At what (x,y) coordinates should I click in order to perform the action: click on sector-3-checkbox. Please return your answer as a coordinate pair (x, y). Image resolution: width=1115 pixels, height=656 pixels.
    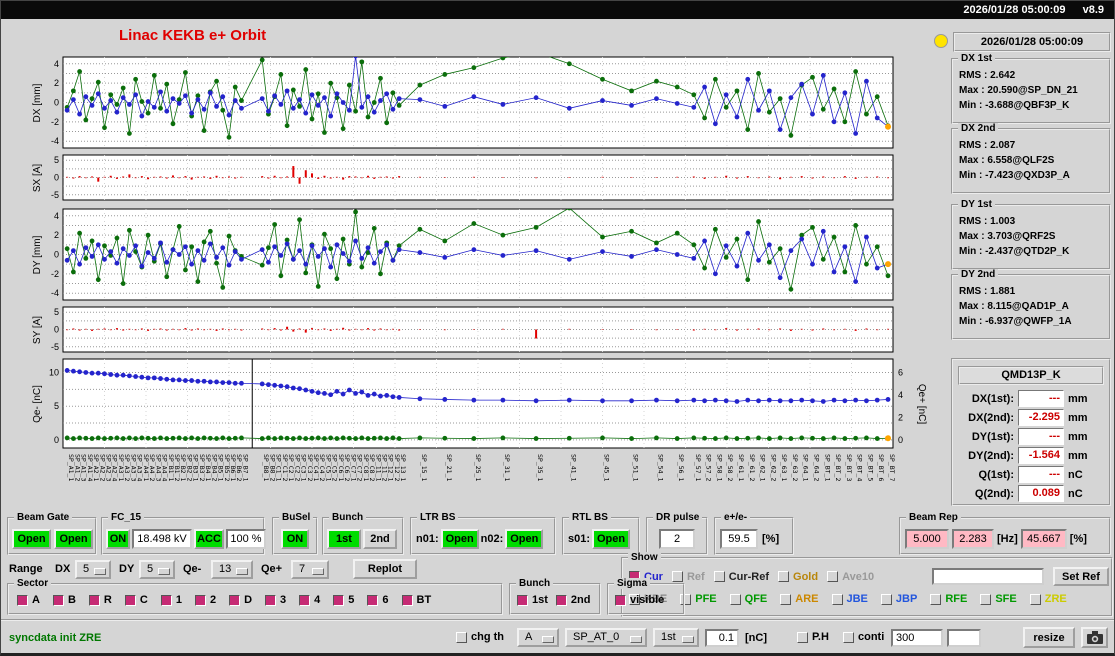
    Looking at the image, I should click on (271, 600).